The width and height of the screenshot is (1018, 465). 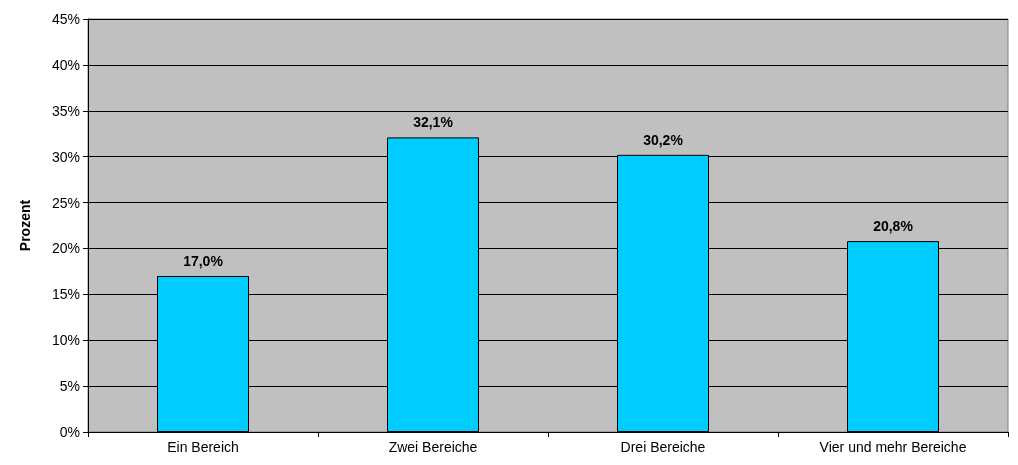 I want to click on data-label: 20,8%, so click(x=893, y=226).